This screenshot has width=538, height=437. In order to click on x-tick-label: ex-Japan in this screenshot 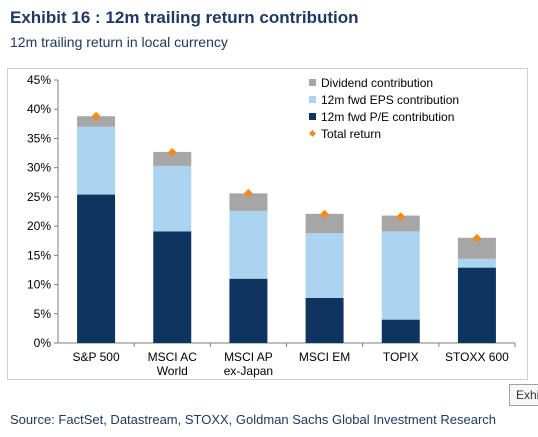, I will do `click(248, 371)`.